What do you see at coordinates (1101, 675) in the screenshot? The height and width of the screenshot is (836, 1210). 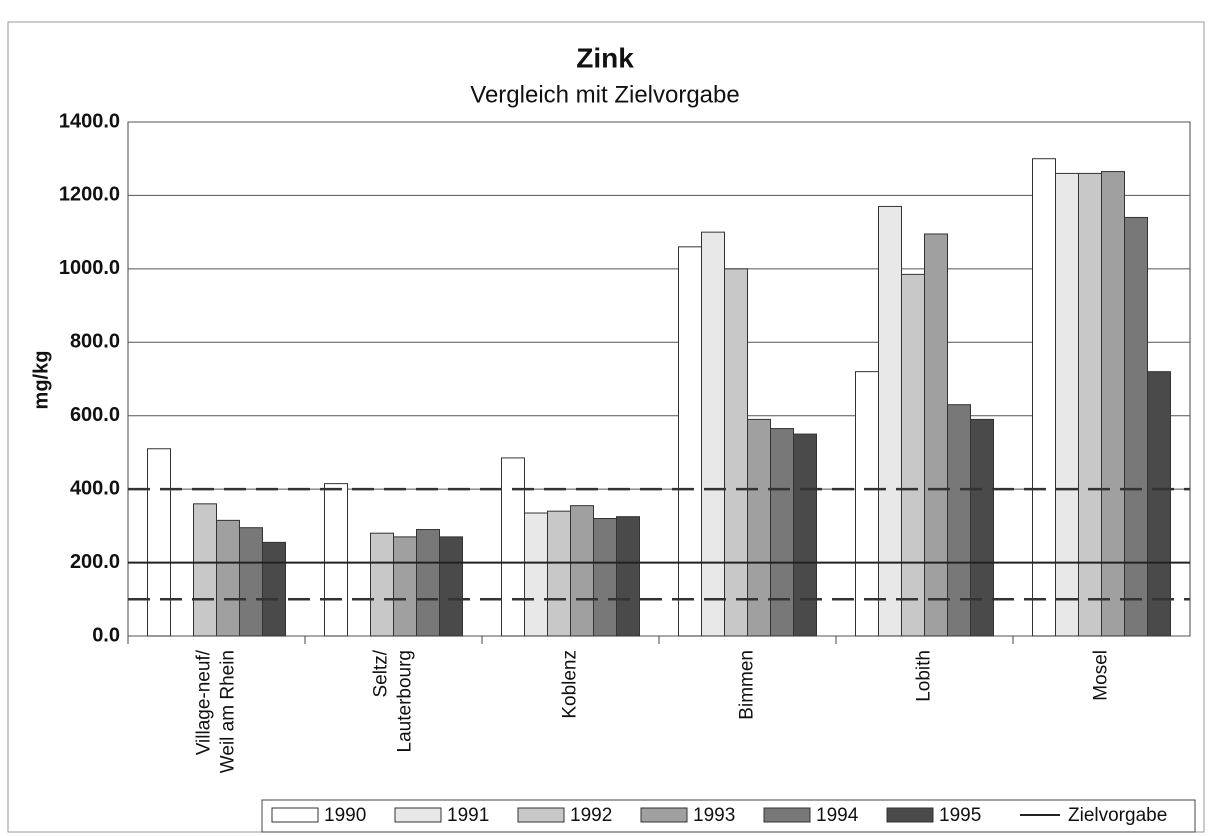 I see `x-tick-label: Mosel` at bounding box center [1101, 675].